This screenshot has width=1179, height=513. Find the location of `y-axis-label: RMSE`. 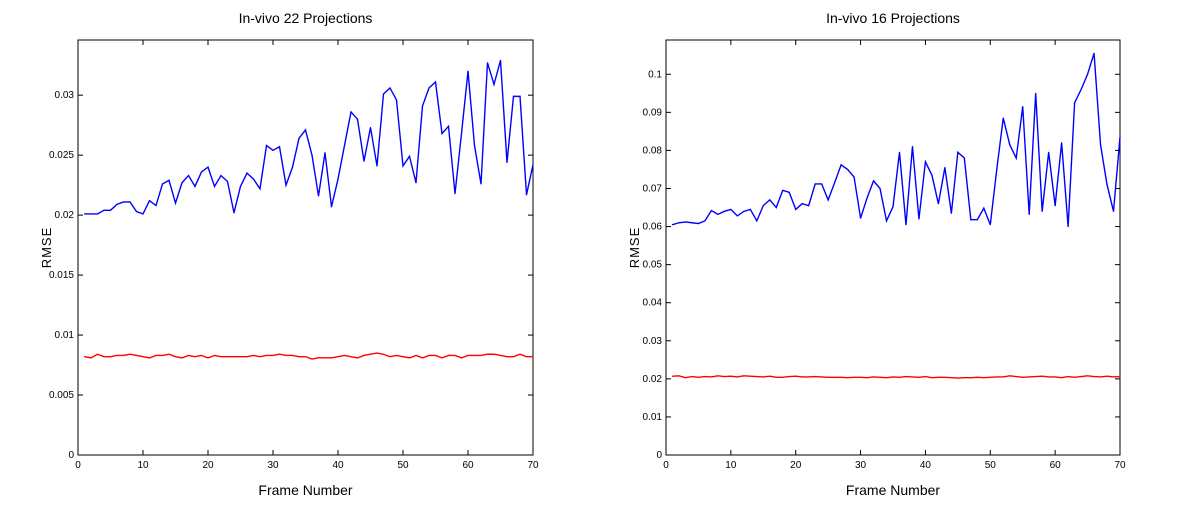

y-axis-label: RMSE is located at coordinates (46, 248).